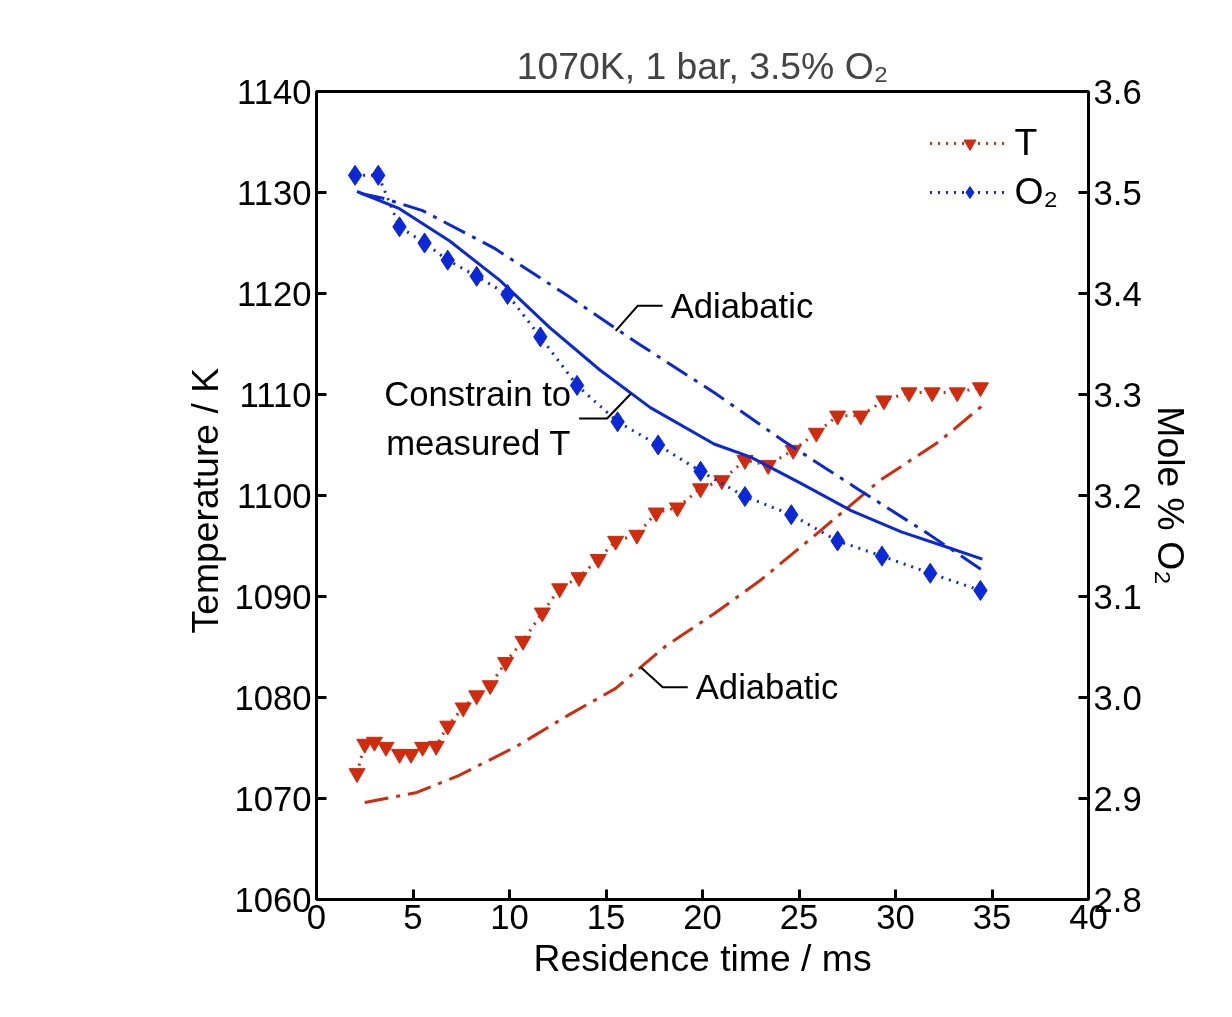 This screenshot has width=1232, height=1017. Describe the element at coordinates (273, 596) in the screenshot. I see `y-tick-label: 1090` at that location.